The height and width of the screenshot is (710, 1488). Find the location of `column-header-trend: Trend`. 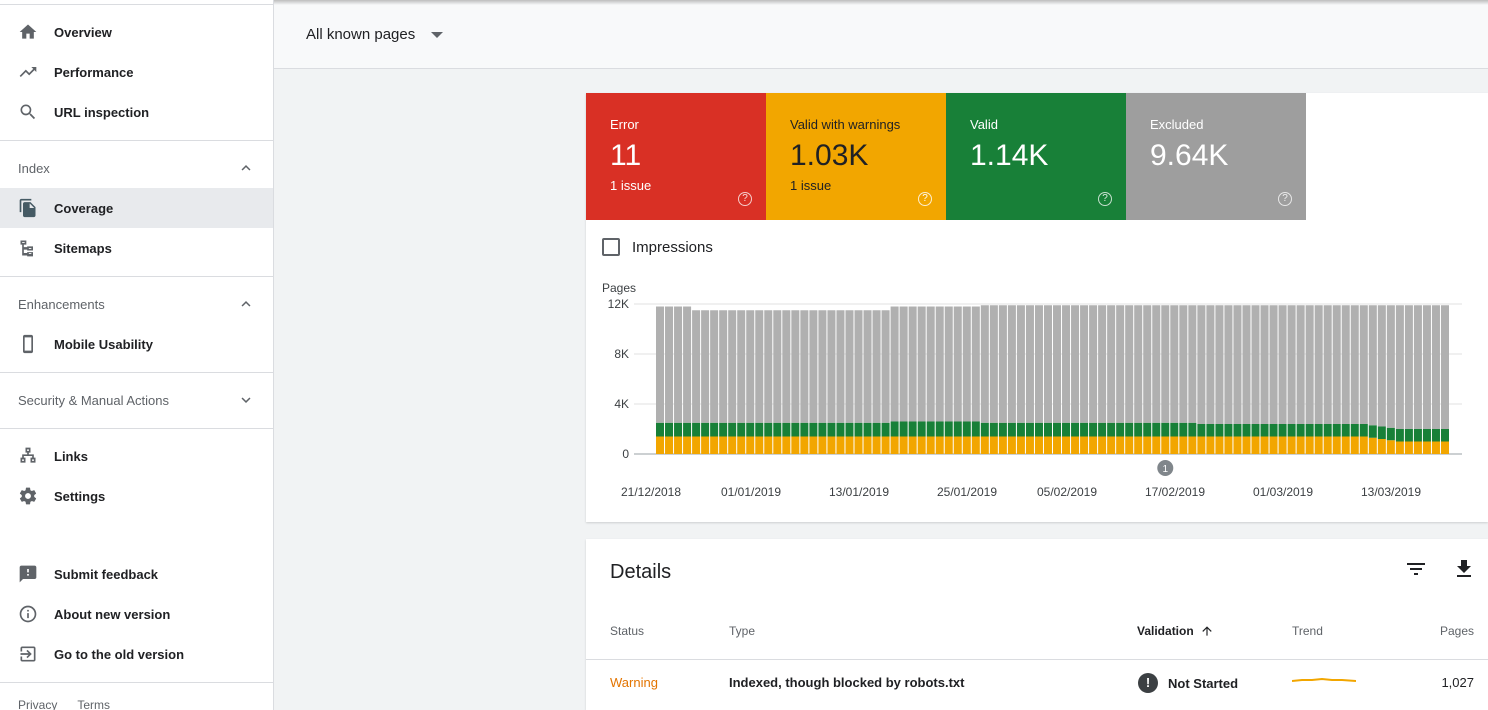

column-header-trend: Trend is located at coordinates (1307, 631).